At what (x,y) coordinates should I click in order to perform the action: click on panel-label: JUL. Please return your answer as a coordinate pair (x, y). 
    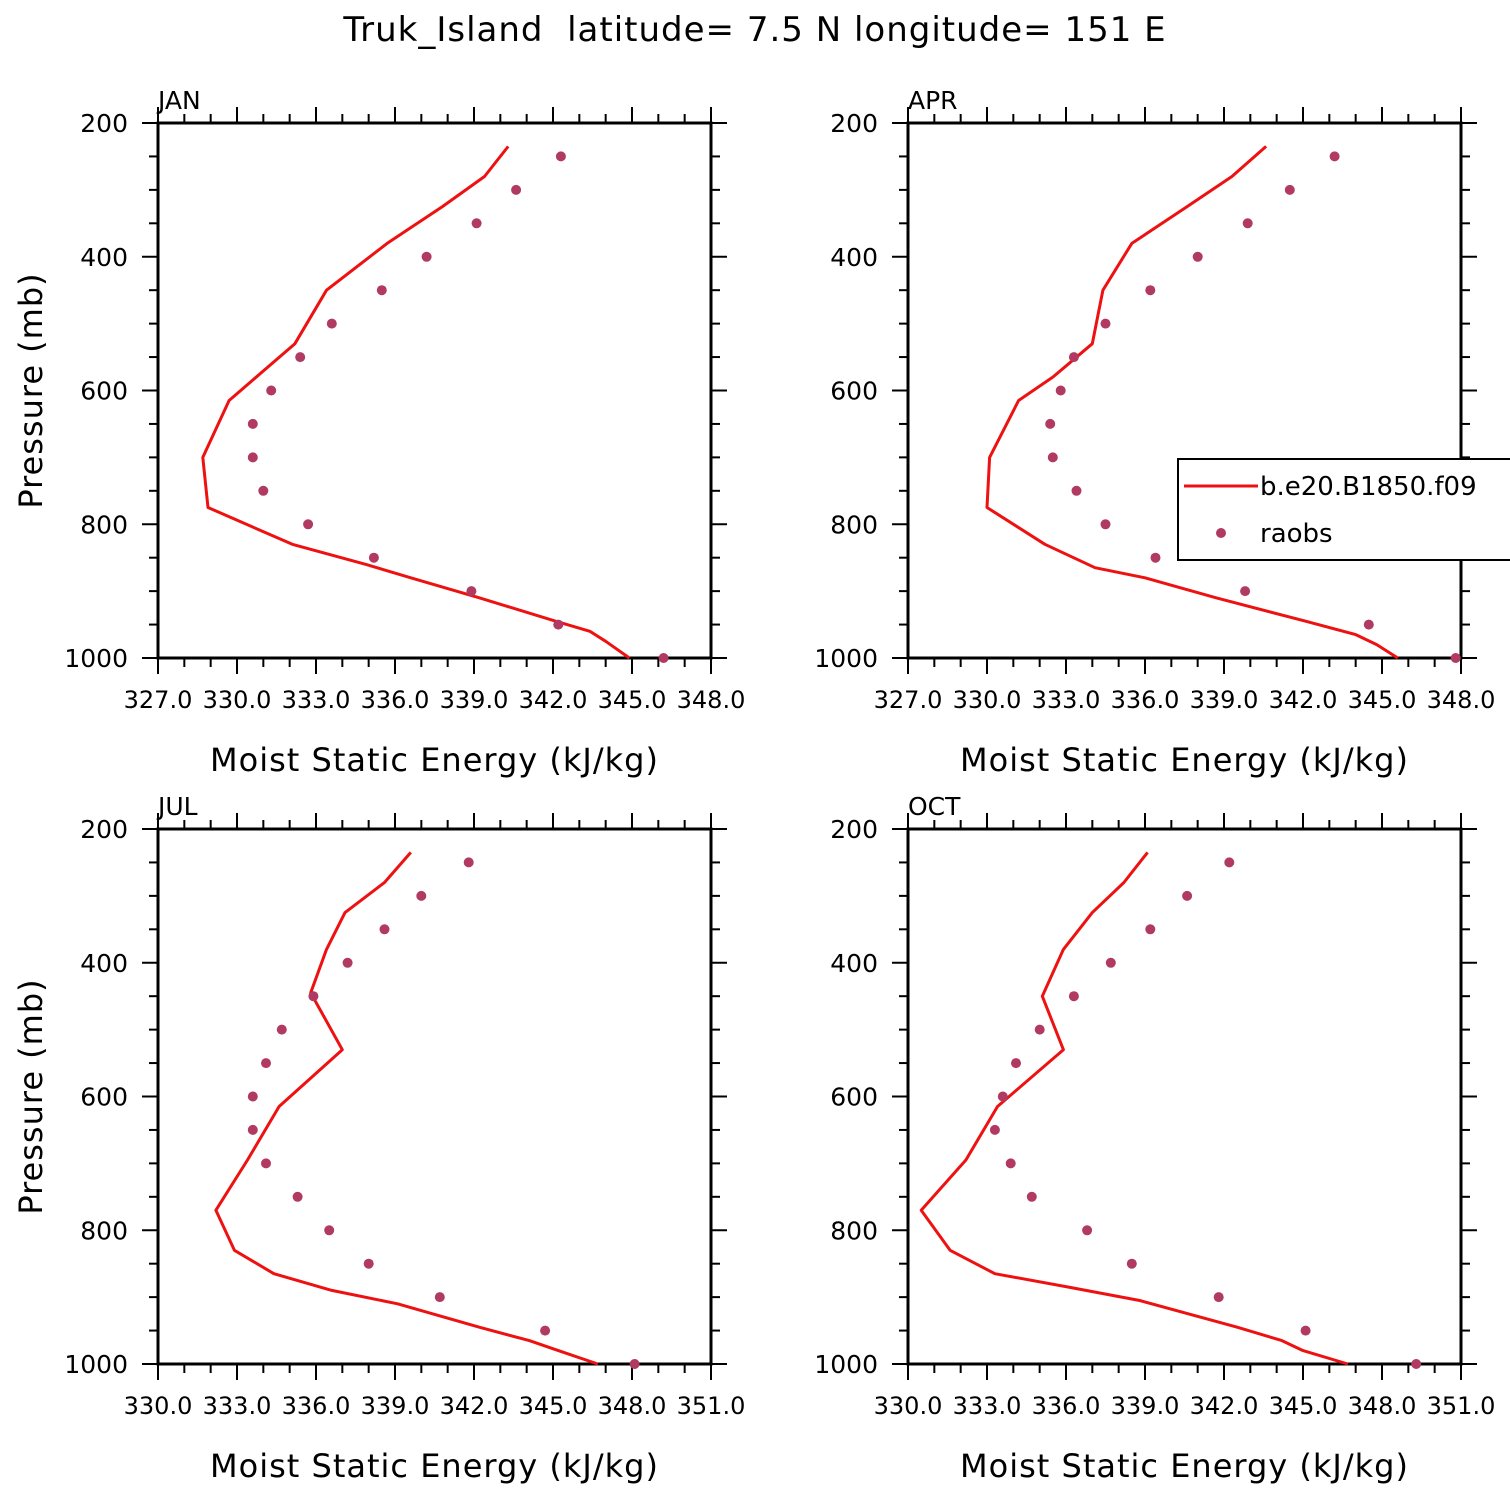
    Looking at the image, I should click on (177, 806).